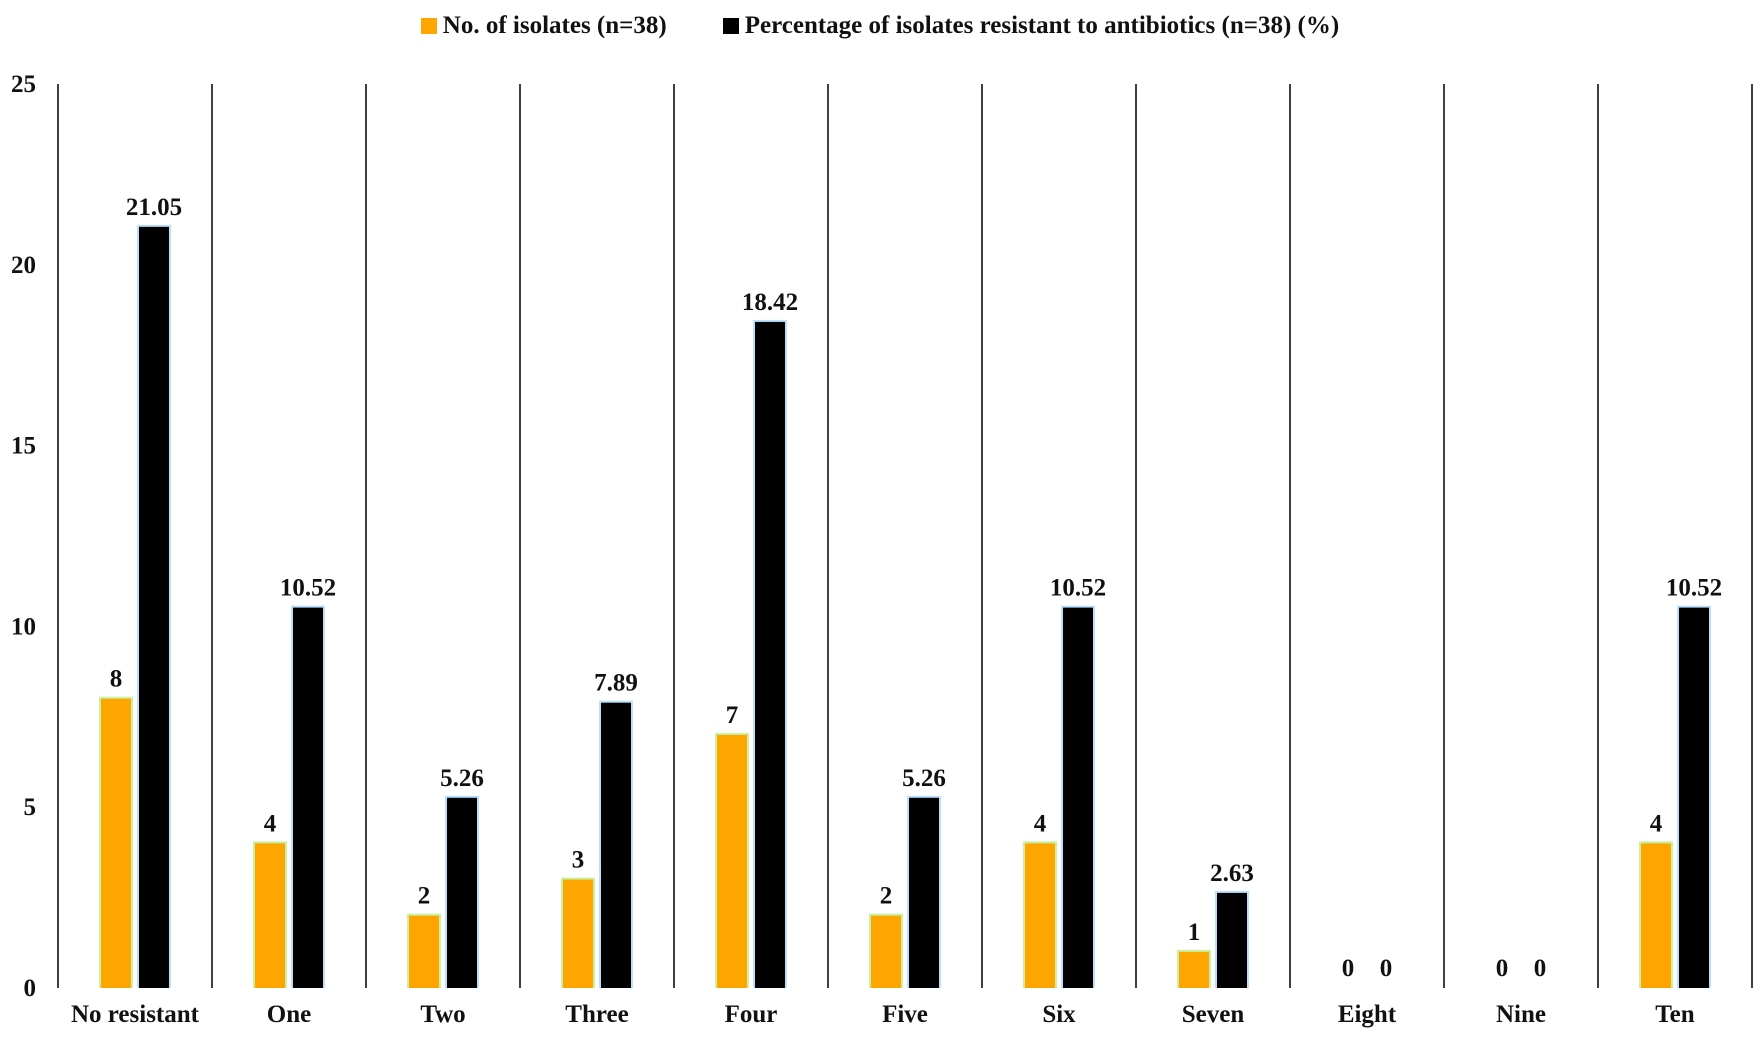 This screenshot has height=1046, width=1760. Describe the element at coordinates (732, 715) in the screenshot. I see `data-label: 7` at that location.